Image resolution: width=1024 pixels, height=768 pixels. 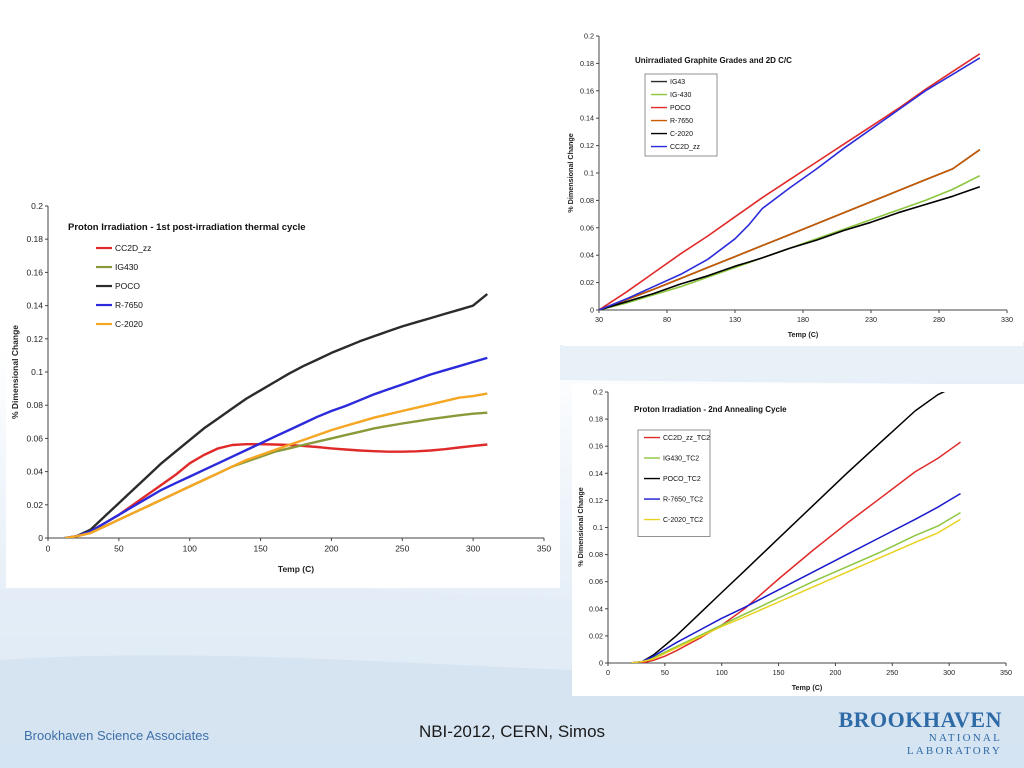 I want to click on logo-line-2: NATIONAL LABORATORY, so click(x=954, y=744).